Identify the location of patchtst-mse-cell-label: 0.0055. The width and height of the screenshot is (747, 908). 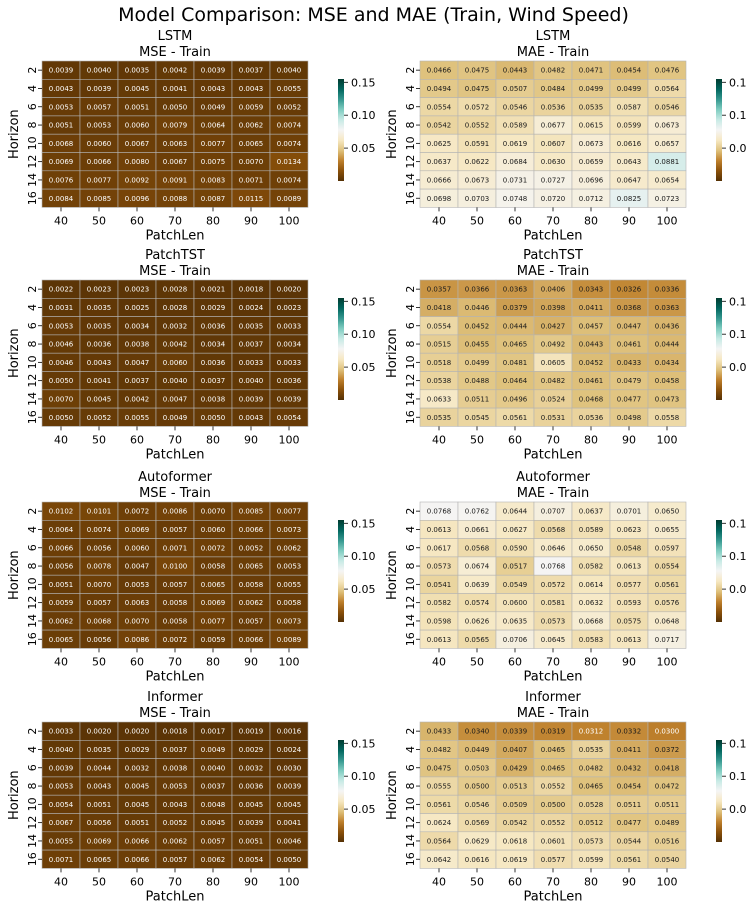
(137, 418).